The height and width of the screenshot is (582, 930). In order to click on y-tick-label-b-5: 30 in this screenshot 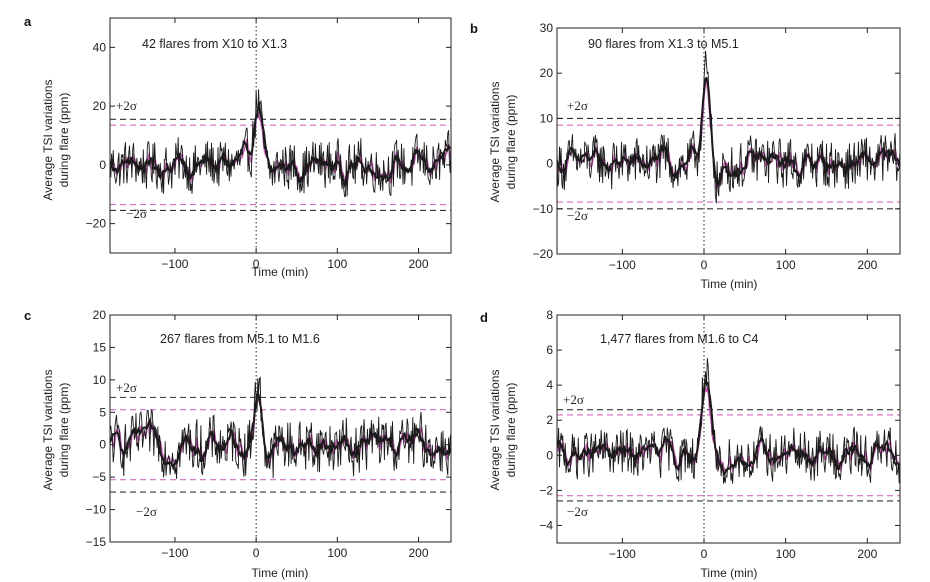, I will do `click(547, 28)`.